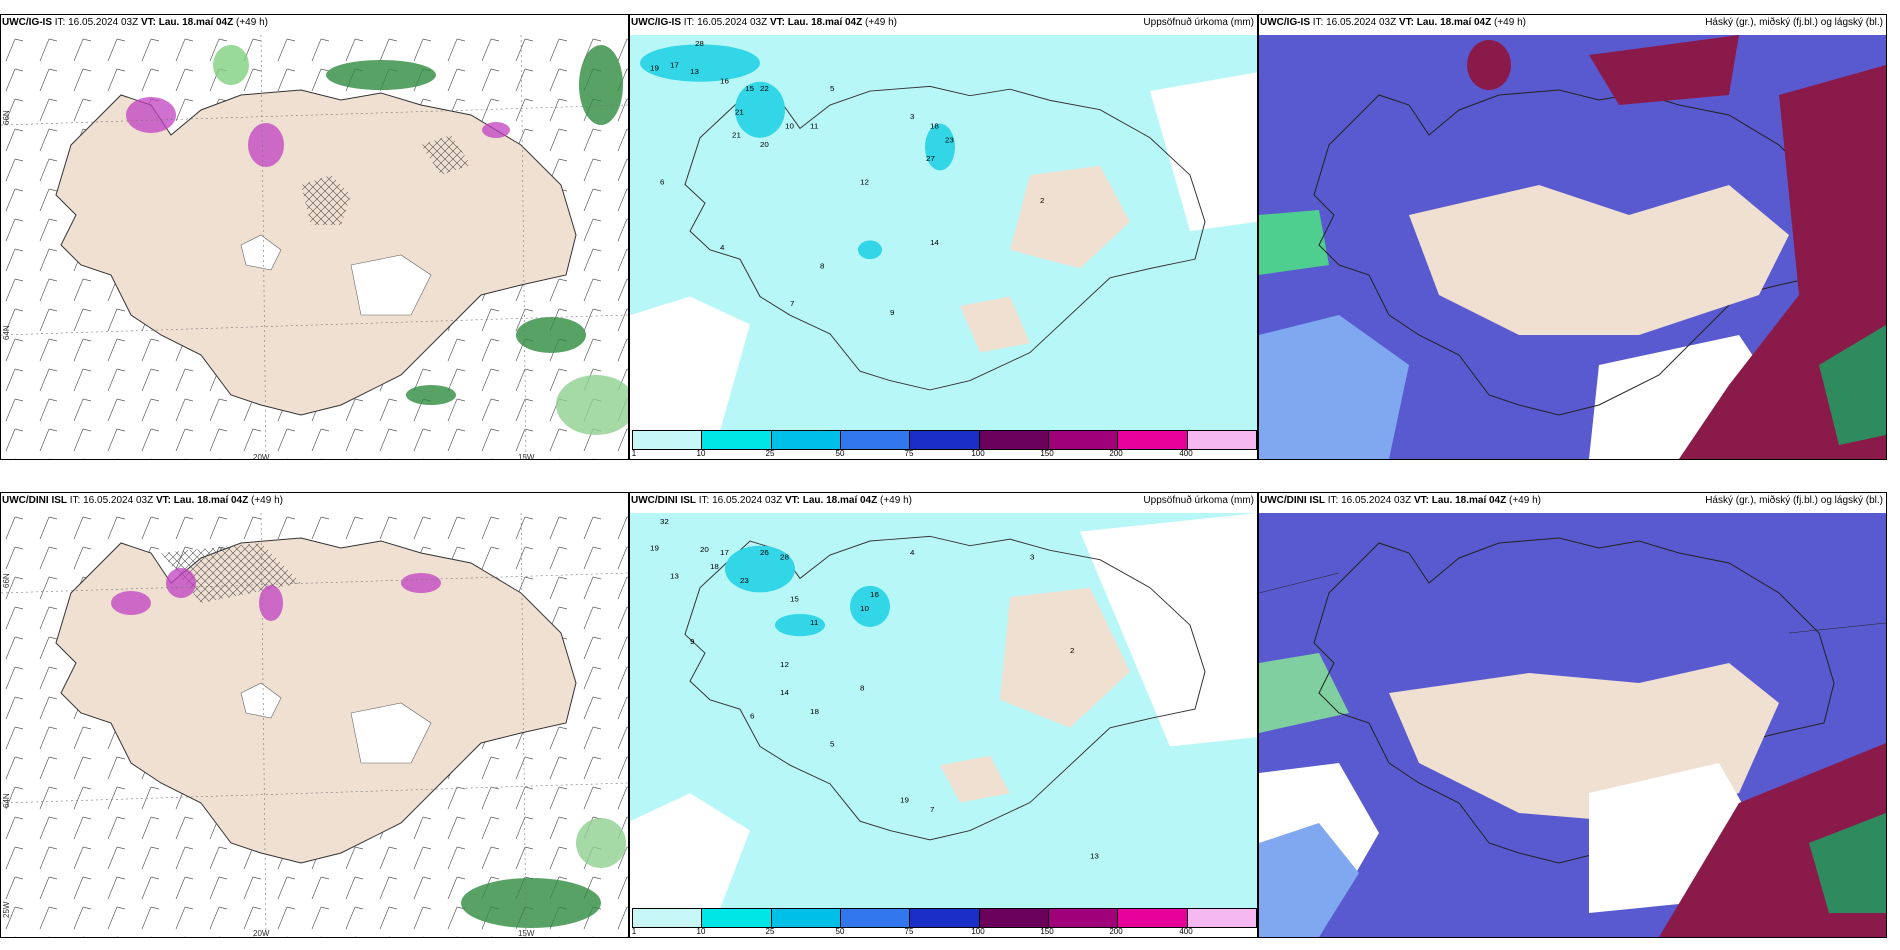 This screenshot has width=1900, height=950. Describe the element at coordinates (764, 552) in the screenshot. I see `precip-value: 26` at that location.